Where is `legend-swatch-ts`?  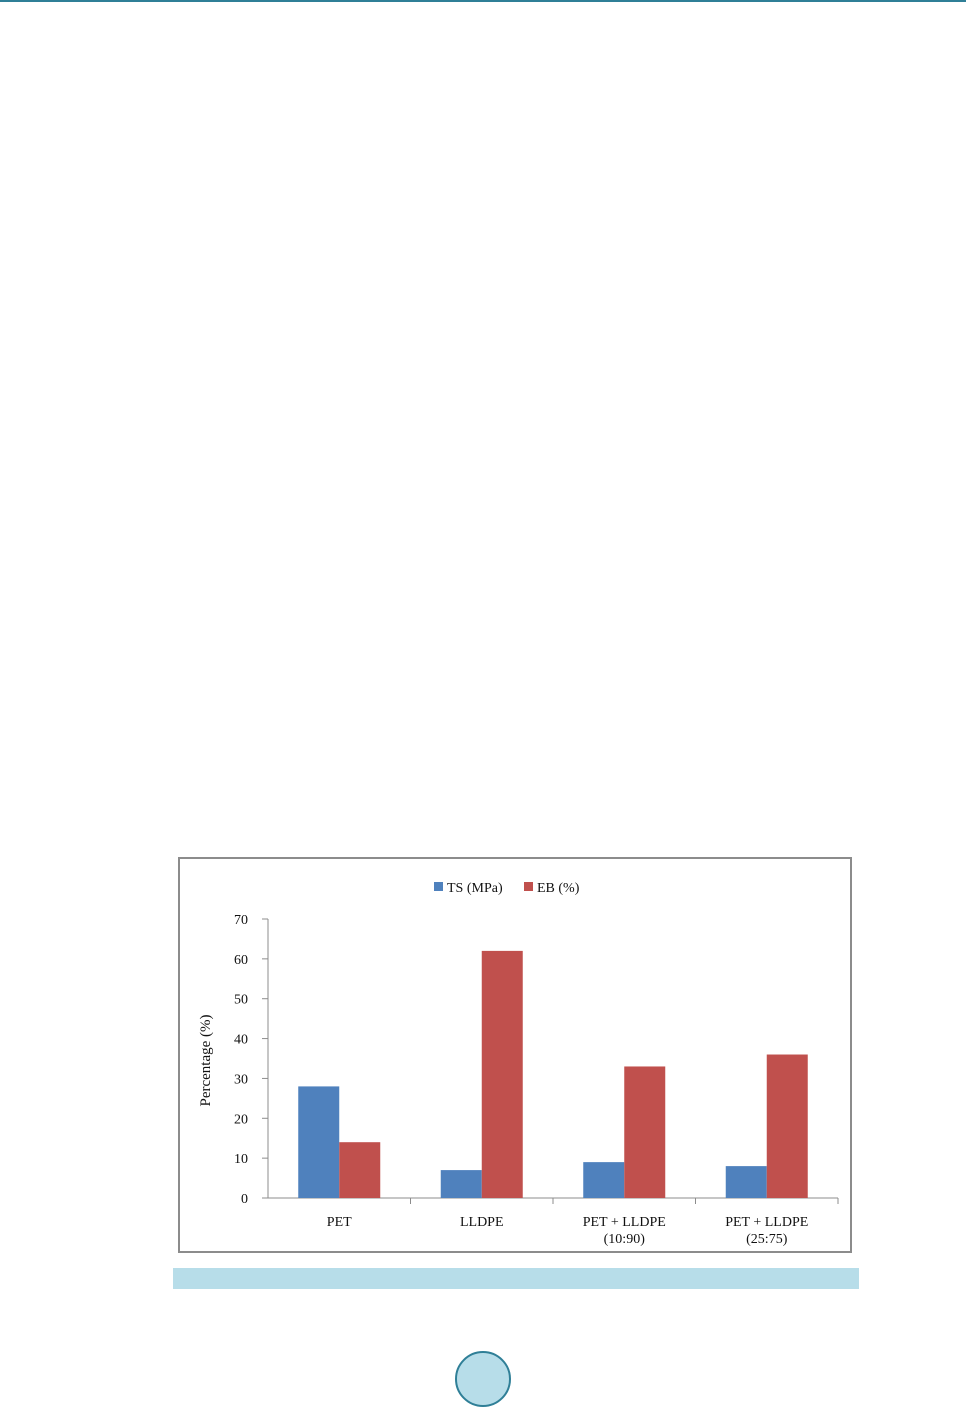 legend-swatch-ts is located at coordinates (438, 886).